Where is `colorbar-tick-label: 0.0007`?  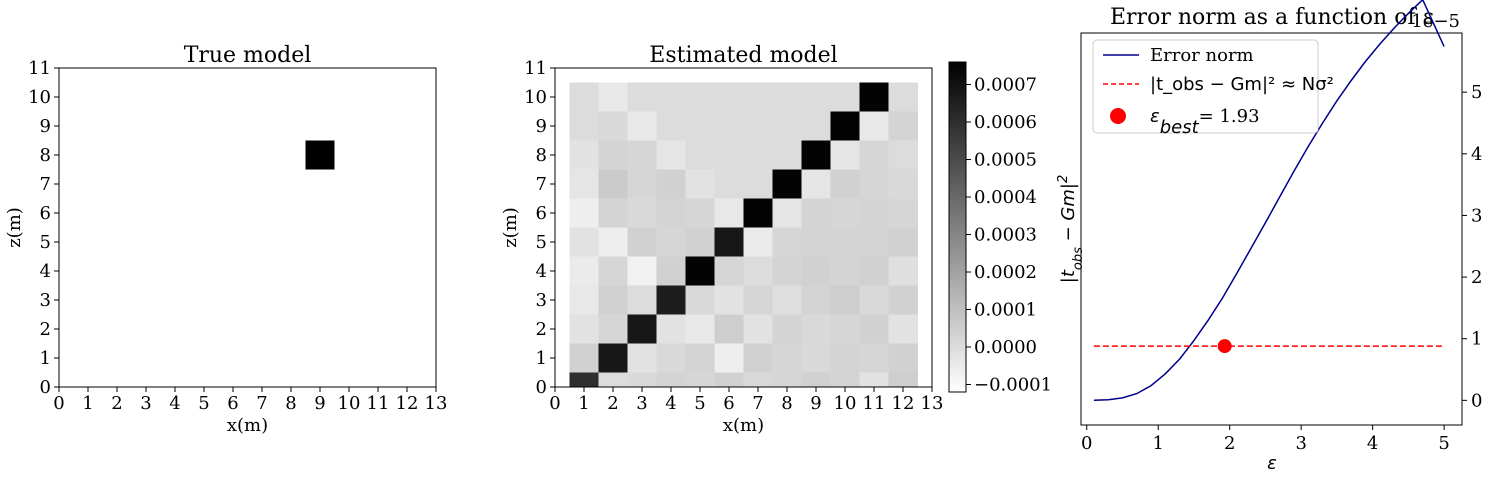 colorbar-tick-label: 0.0007 is located at coordinates (1005, 85).